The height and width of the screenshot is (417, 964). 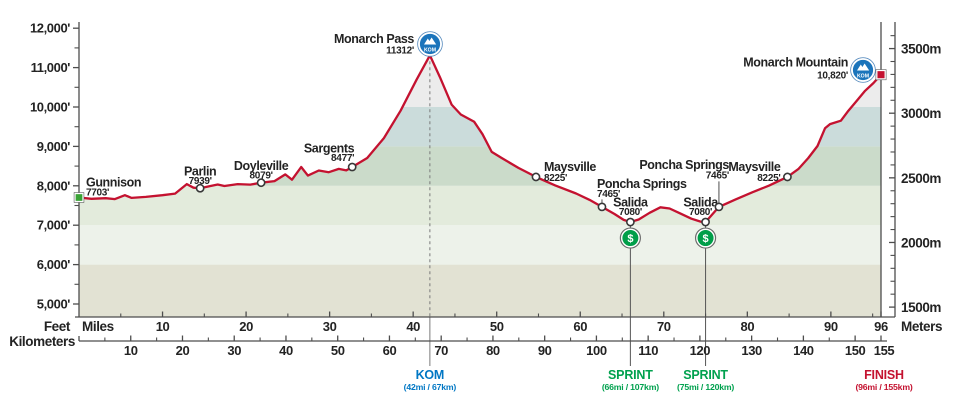 What do you see at coordinates (921, 242) in the screenshot?
I see `meters-tick-label: 2000m` at bounding box center [921, 242].